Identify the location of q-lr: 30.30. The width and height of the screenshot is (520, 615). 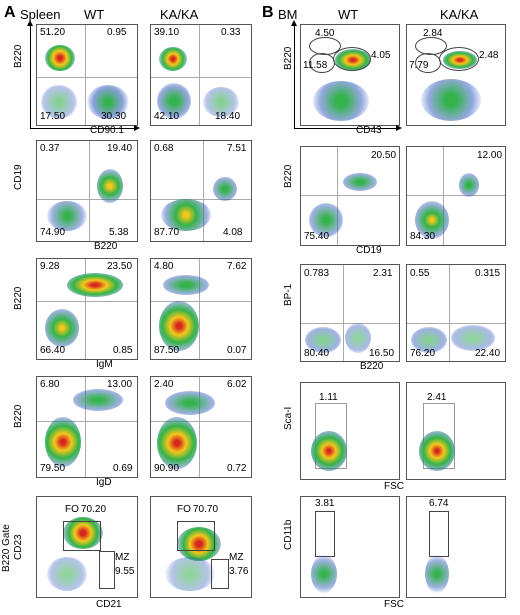
(114, 116).